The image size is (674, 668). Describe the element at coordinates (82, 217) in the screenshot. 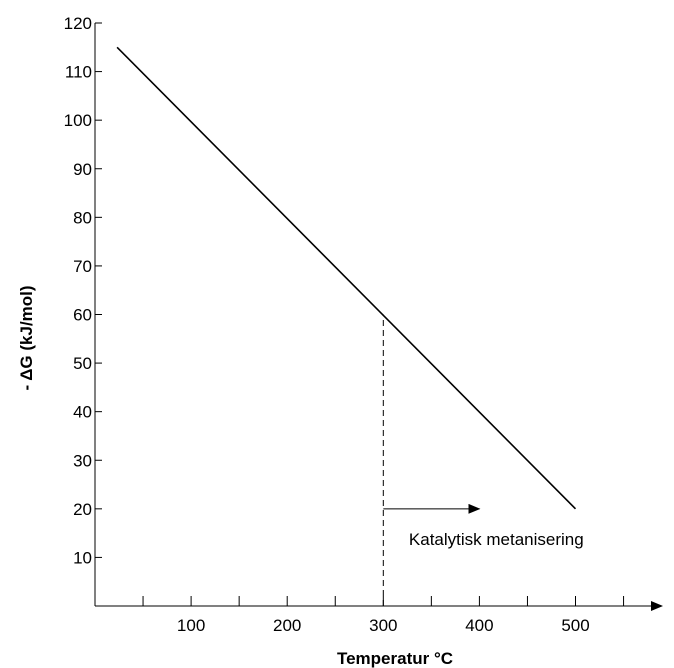

I see `y-tick-label-80: 80` at that location.